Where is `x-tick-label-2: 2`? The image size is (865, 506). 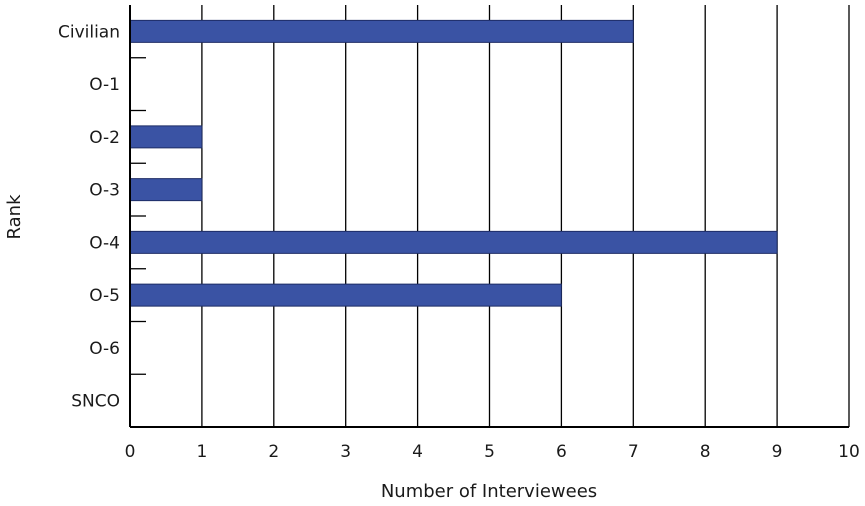
x-tick-label-2: 2 is located at coordinates (273, 452).